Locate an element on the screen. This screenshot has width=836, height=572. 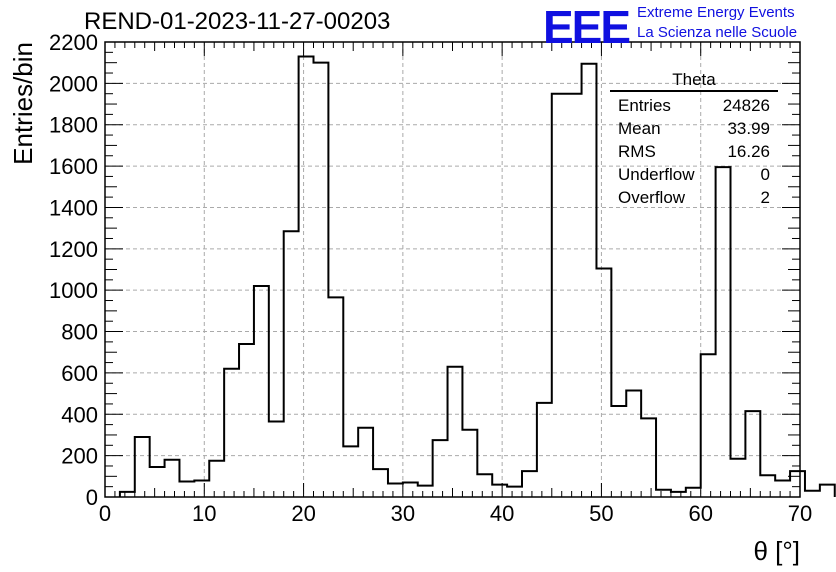
logo-line-2: La Scienza nelle Scuole is located at coordinates (717, 32).